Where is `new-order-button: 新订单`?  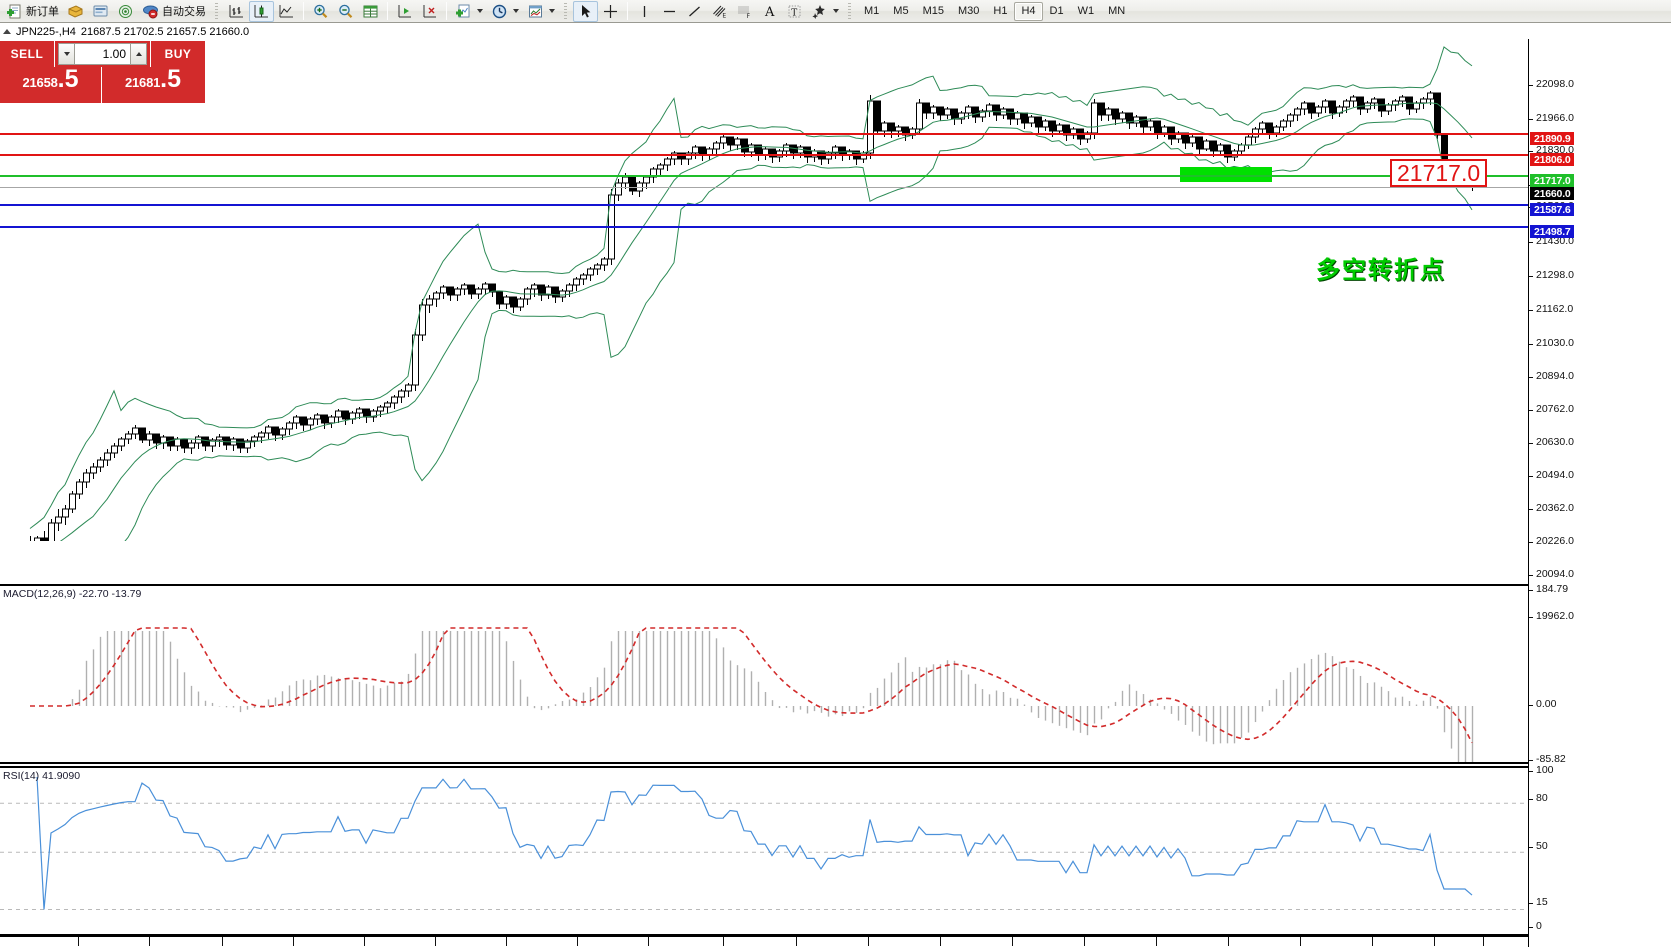 new-order-button: 新订单 is located at coordinates (32, 11).